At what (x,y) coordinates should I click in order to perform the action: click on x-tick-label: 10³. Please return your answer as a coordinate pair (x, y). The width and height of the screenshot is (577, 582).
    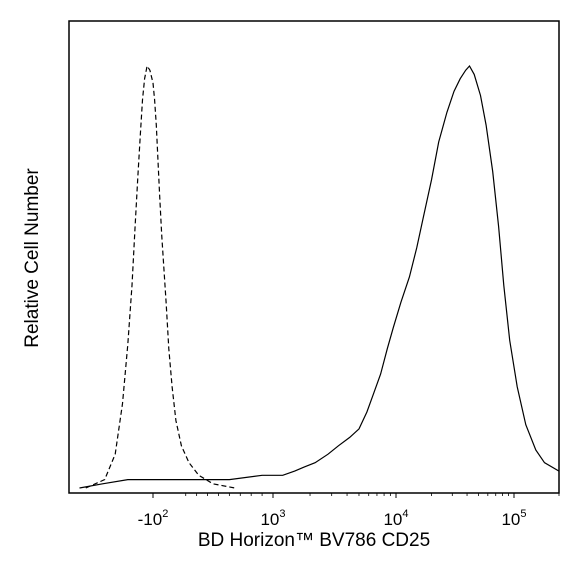
    Looking at the image, I should click on (272, 518).